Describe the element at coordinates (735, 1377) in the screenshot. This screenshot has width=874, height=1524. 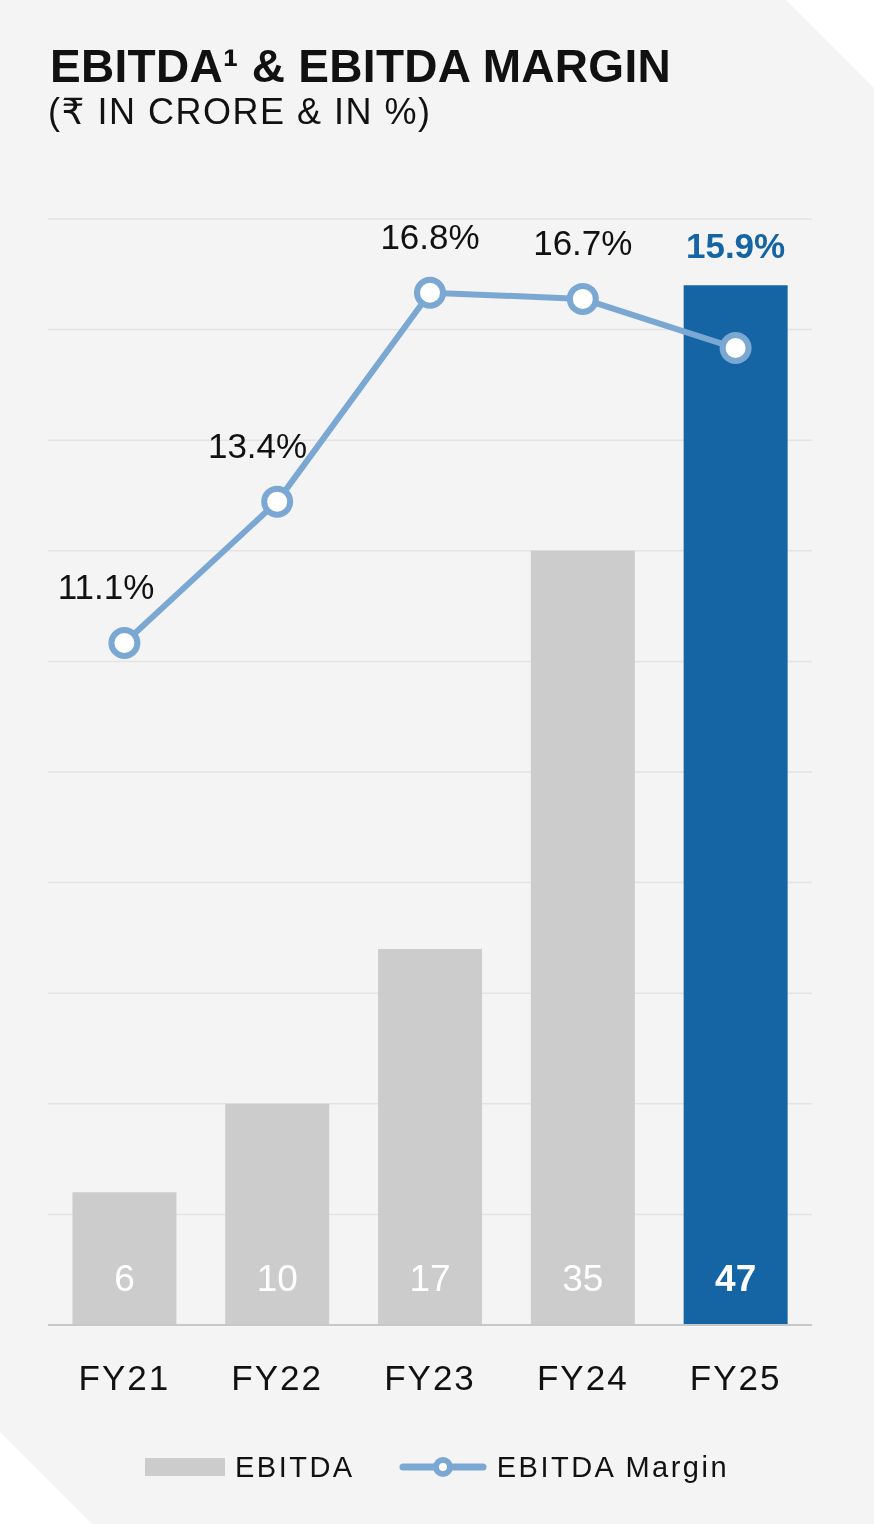
I see `x-tick-label: FY25` at that location.